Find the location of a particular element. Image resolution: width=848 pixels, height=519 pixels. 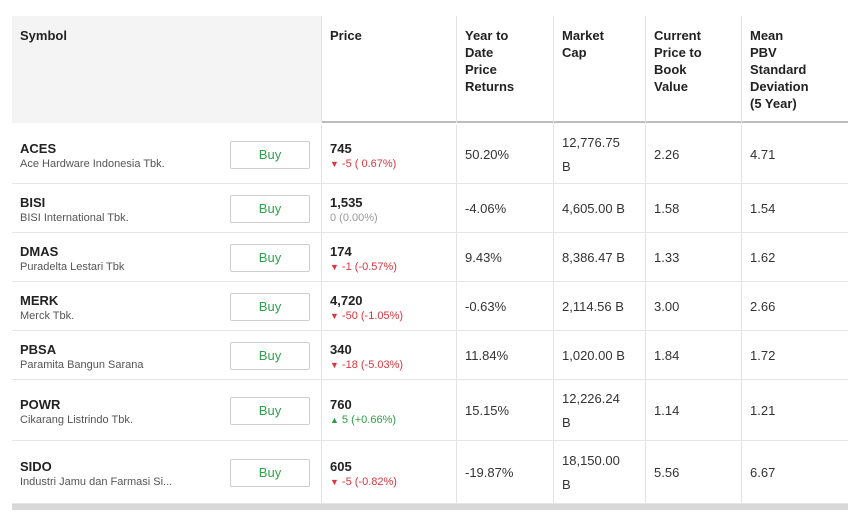

mean-pbv-std: 1.21 is located at coordinates (763, 410).